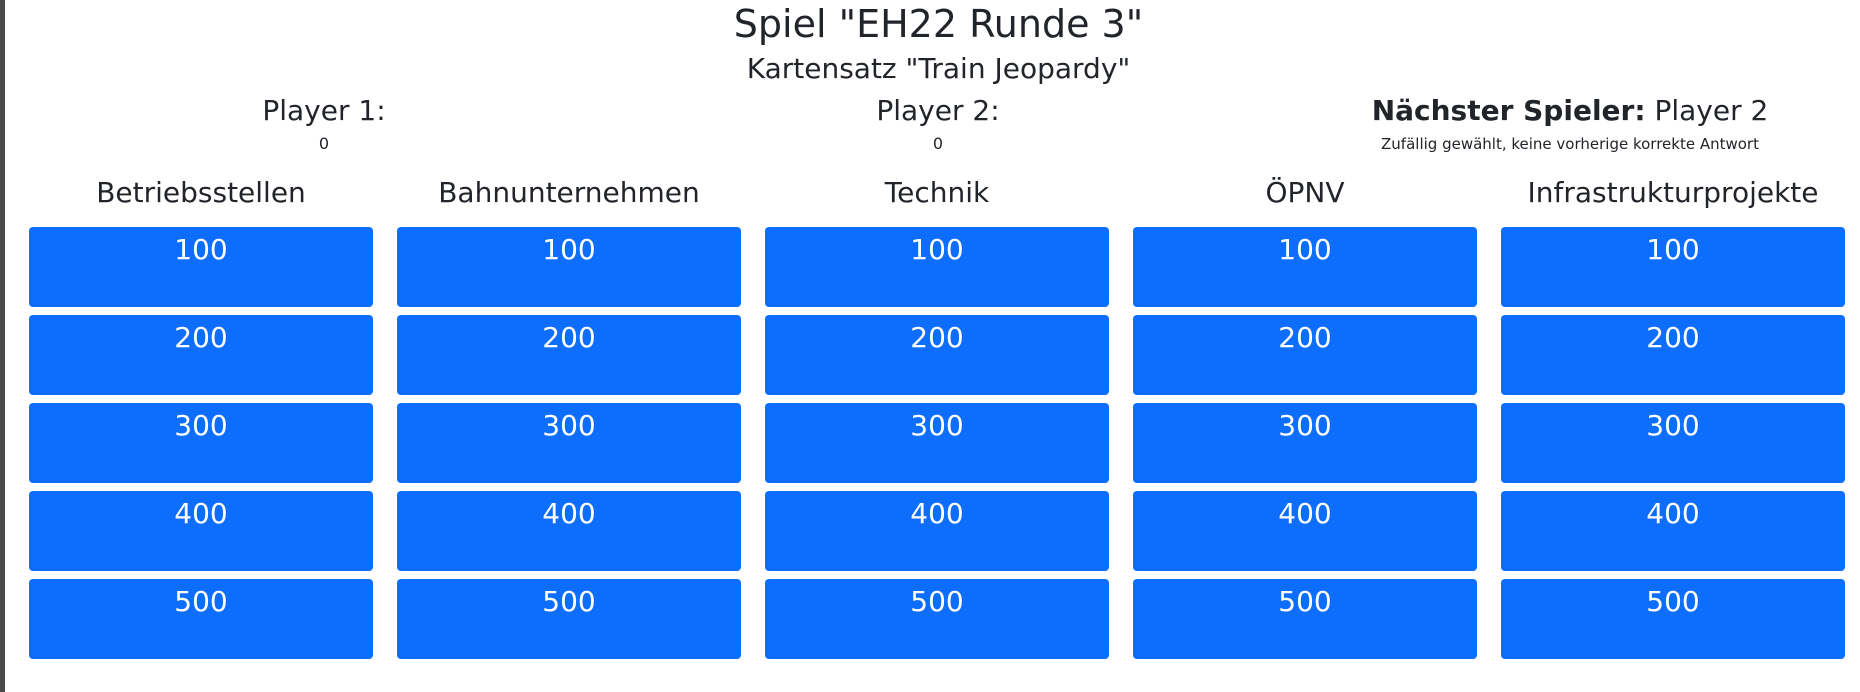 The width and height of the screenshot is (1860, 692). What do you see at coordinates (1508, 110) in the screenshot?
I see `next-player-label: Nächster Spieler:` at bounding box center [1508, 110].